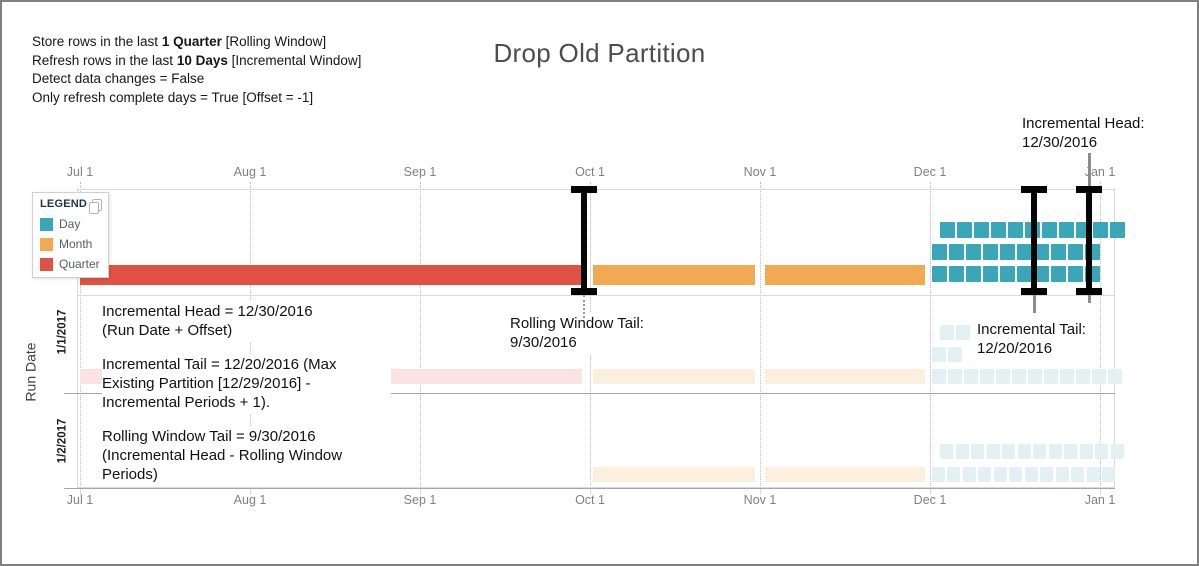 This screenshot has height=566, width=1199. I want to click on legend-title-row: LEGEND, so click(71, 206).